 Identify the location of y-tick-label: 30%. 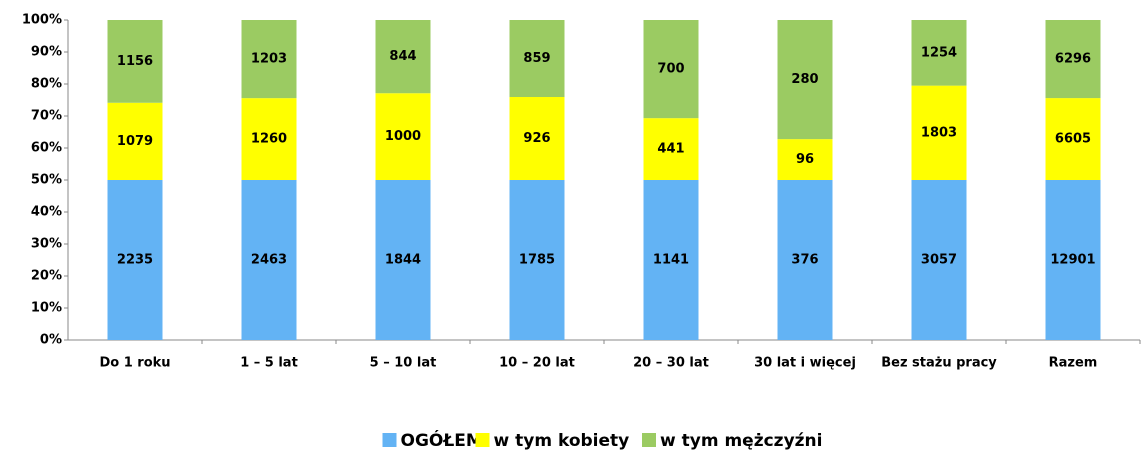
(46, 244).